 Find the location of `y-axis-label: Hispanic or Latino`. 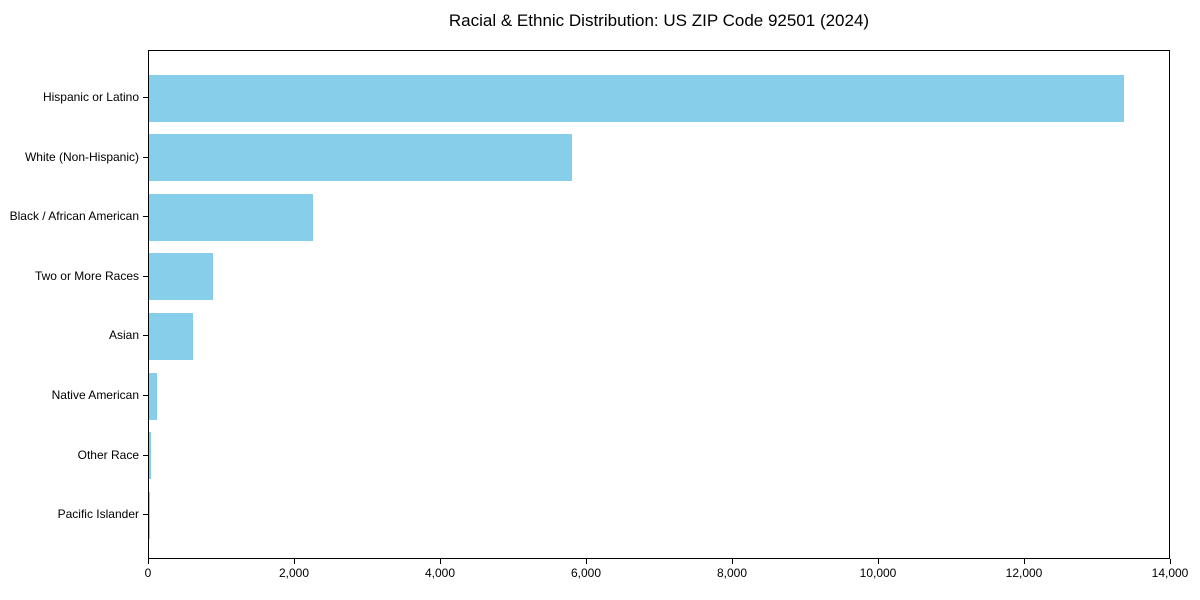

y-axis-label: Hispanic or Latino is located at coordinates (90, 97).